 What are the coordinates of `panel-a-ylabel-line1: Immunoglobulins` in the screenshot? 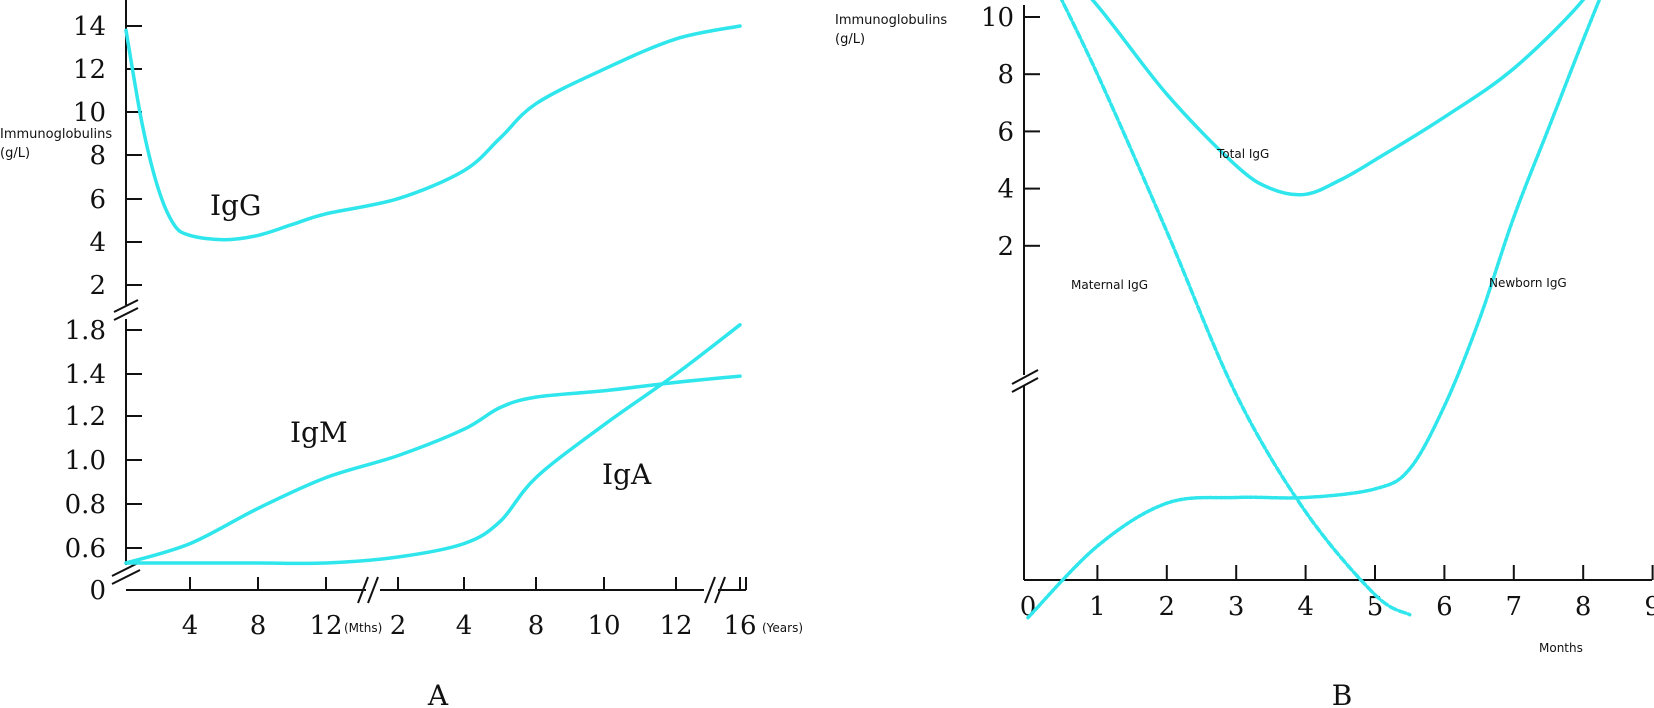 It's located at (56, 134).